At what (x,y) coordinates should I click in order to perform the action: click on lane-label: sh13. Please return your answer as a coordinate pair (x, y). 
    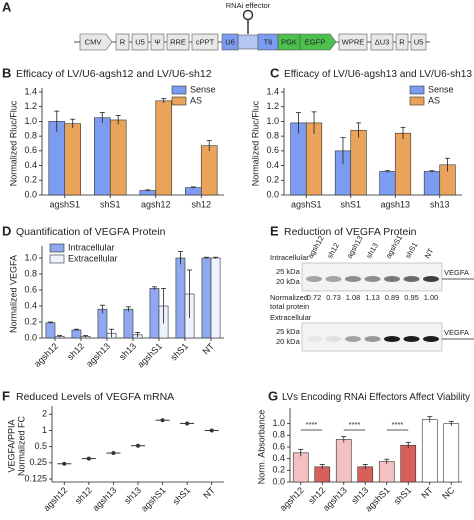
    Looking at the image, I should click on (372, 250).